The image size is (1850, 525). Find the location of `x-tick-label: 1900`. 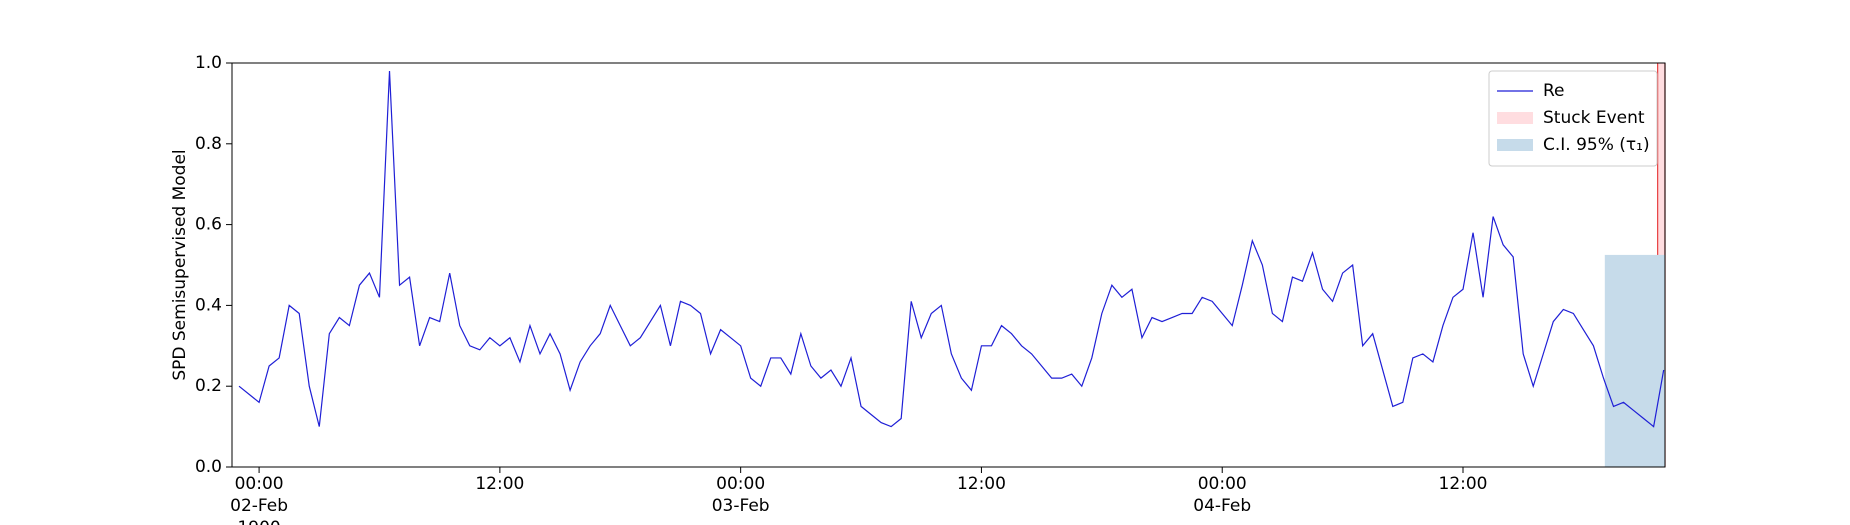

x-tick-label: 1900 is located at coordinates (258, 521).